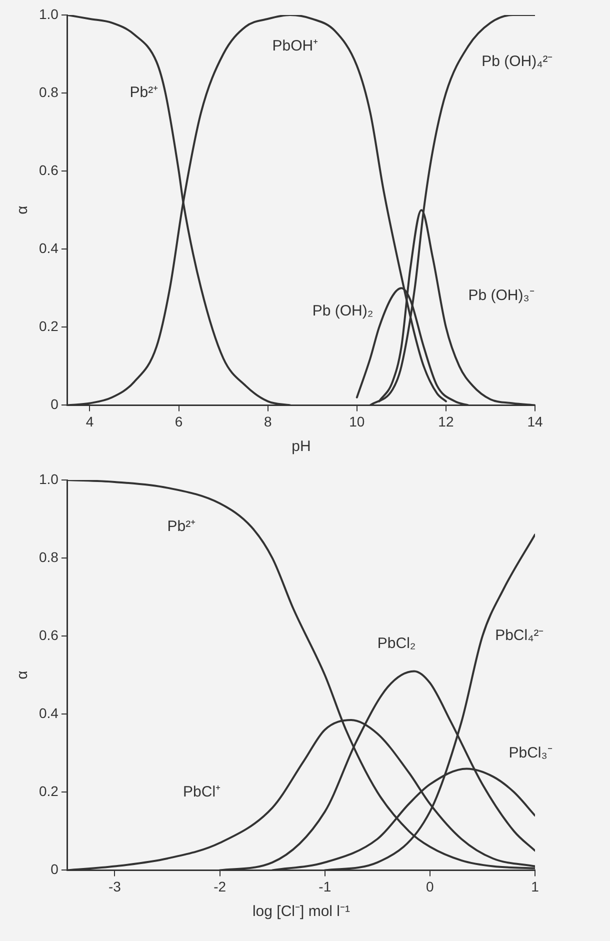  What do you see at coordinates (268, 421) in the screenshot?
I see `x-tick-label: 8` at bounding box center [268, 421].